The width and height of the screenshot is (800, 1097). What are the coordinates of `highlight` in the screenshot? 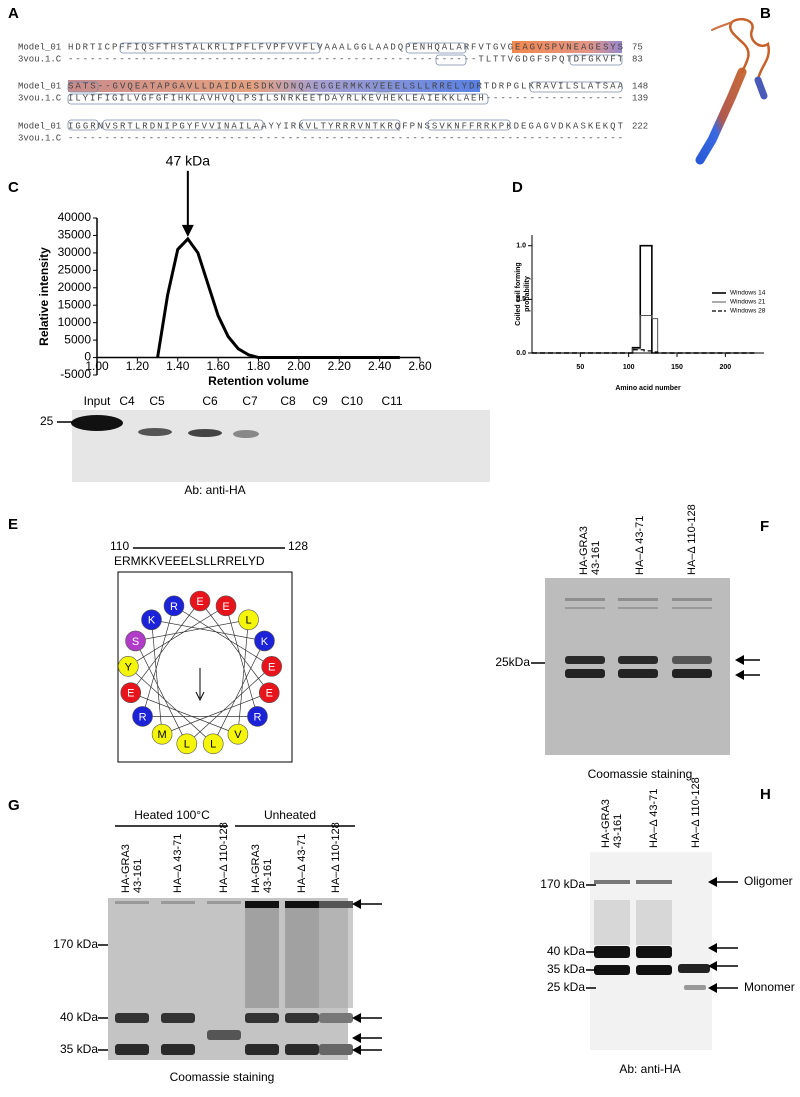 It's located at (567, 47).